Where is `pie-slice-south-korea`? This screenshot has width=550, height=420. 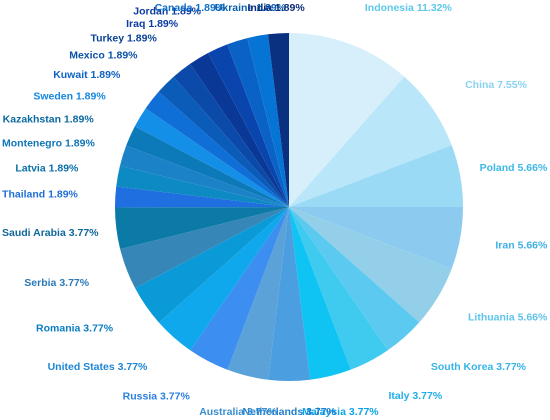
pie-slice-south-korea is located at coordinates (354, 279).